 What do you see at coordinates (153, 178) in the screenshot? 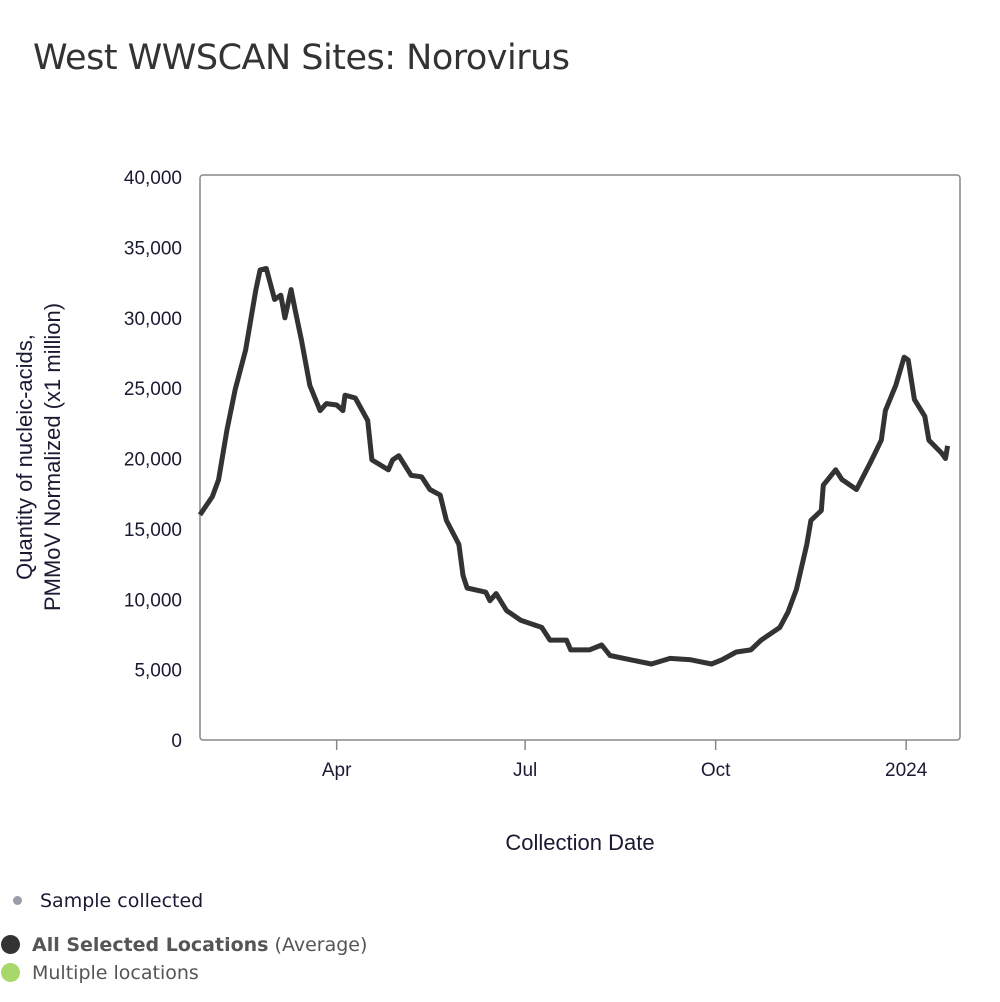
I see `y-tick-label: 40,000` at bounding box center [153, 178].